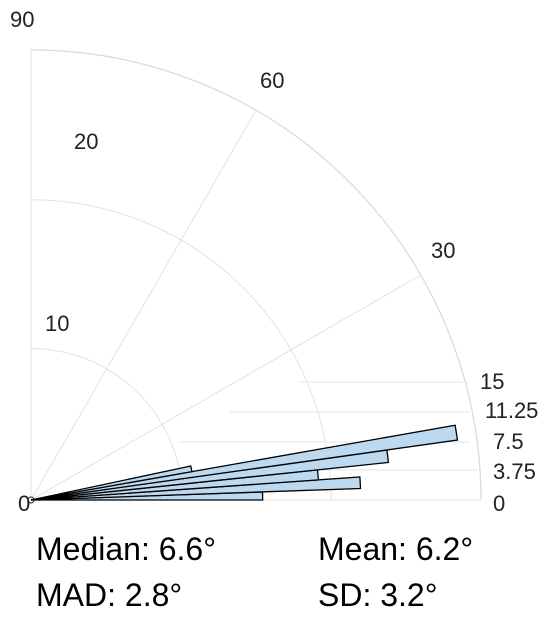 This screenshot has height=639, width=560. I want to click on inner-scale-label-10: 10, so click(57, 323).